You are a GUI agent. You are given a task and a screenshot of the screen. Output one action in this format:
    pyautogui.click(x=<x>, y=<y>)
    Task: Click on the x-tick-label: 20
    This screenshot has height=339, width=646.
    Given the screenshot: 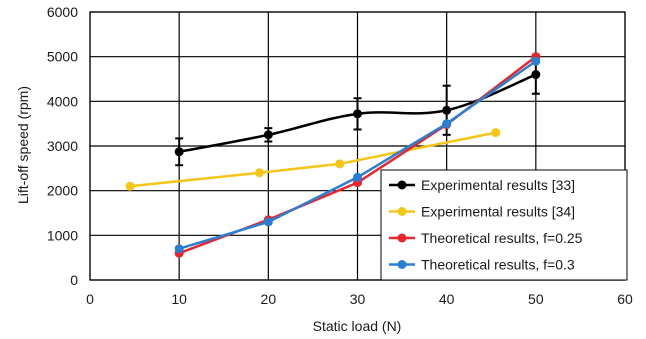 What is the action you would take?
    pyautogui.click(x=269, y=299)
    